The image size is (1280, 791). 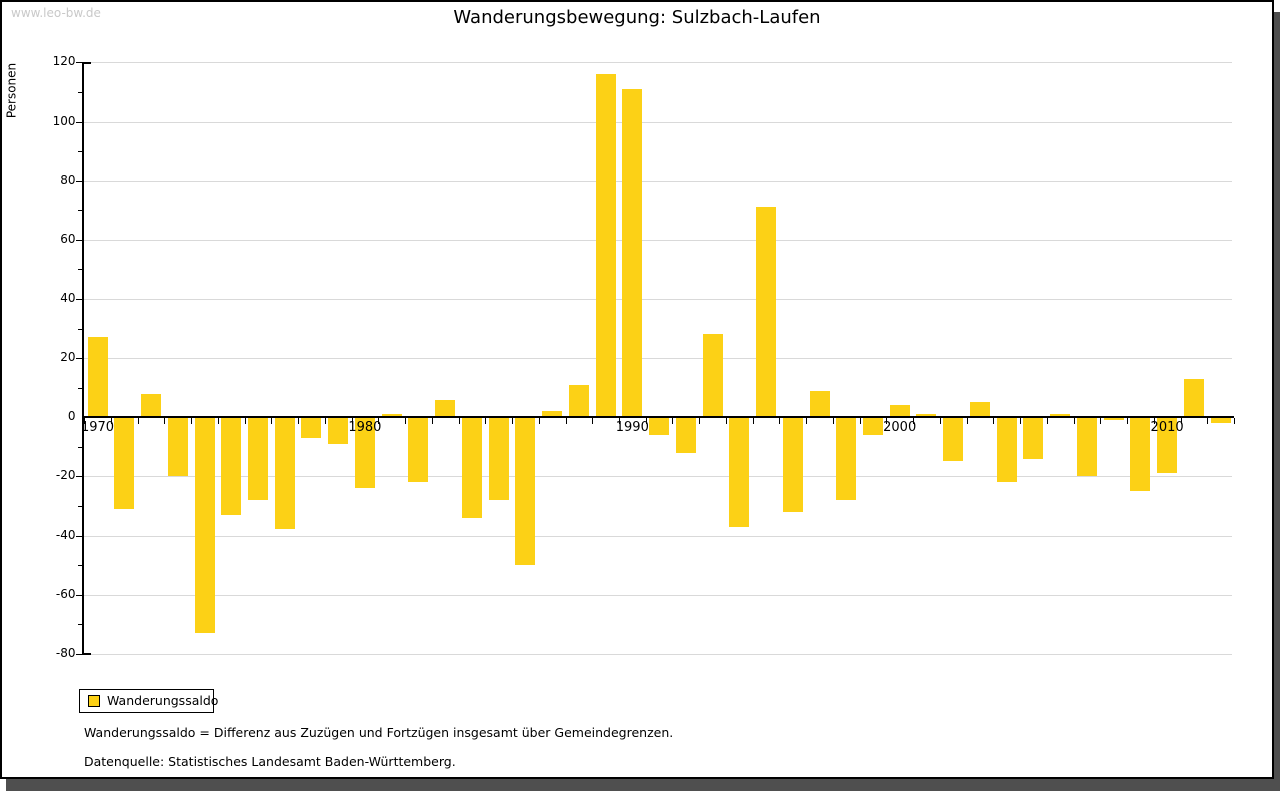 I want to click on bar-1991, so click(x=659, y=426).